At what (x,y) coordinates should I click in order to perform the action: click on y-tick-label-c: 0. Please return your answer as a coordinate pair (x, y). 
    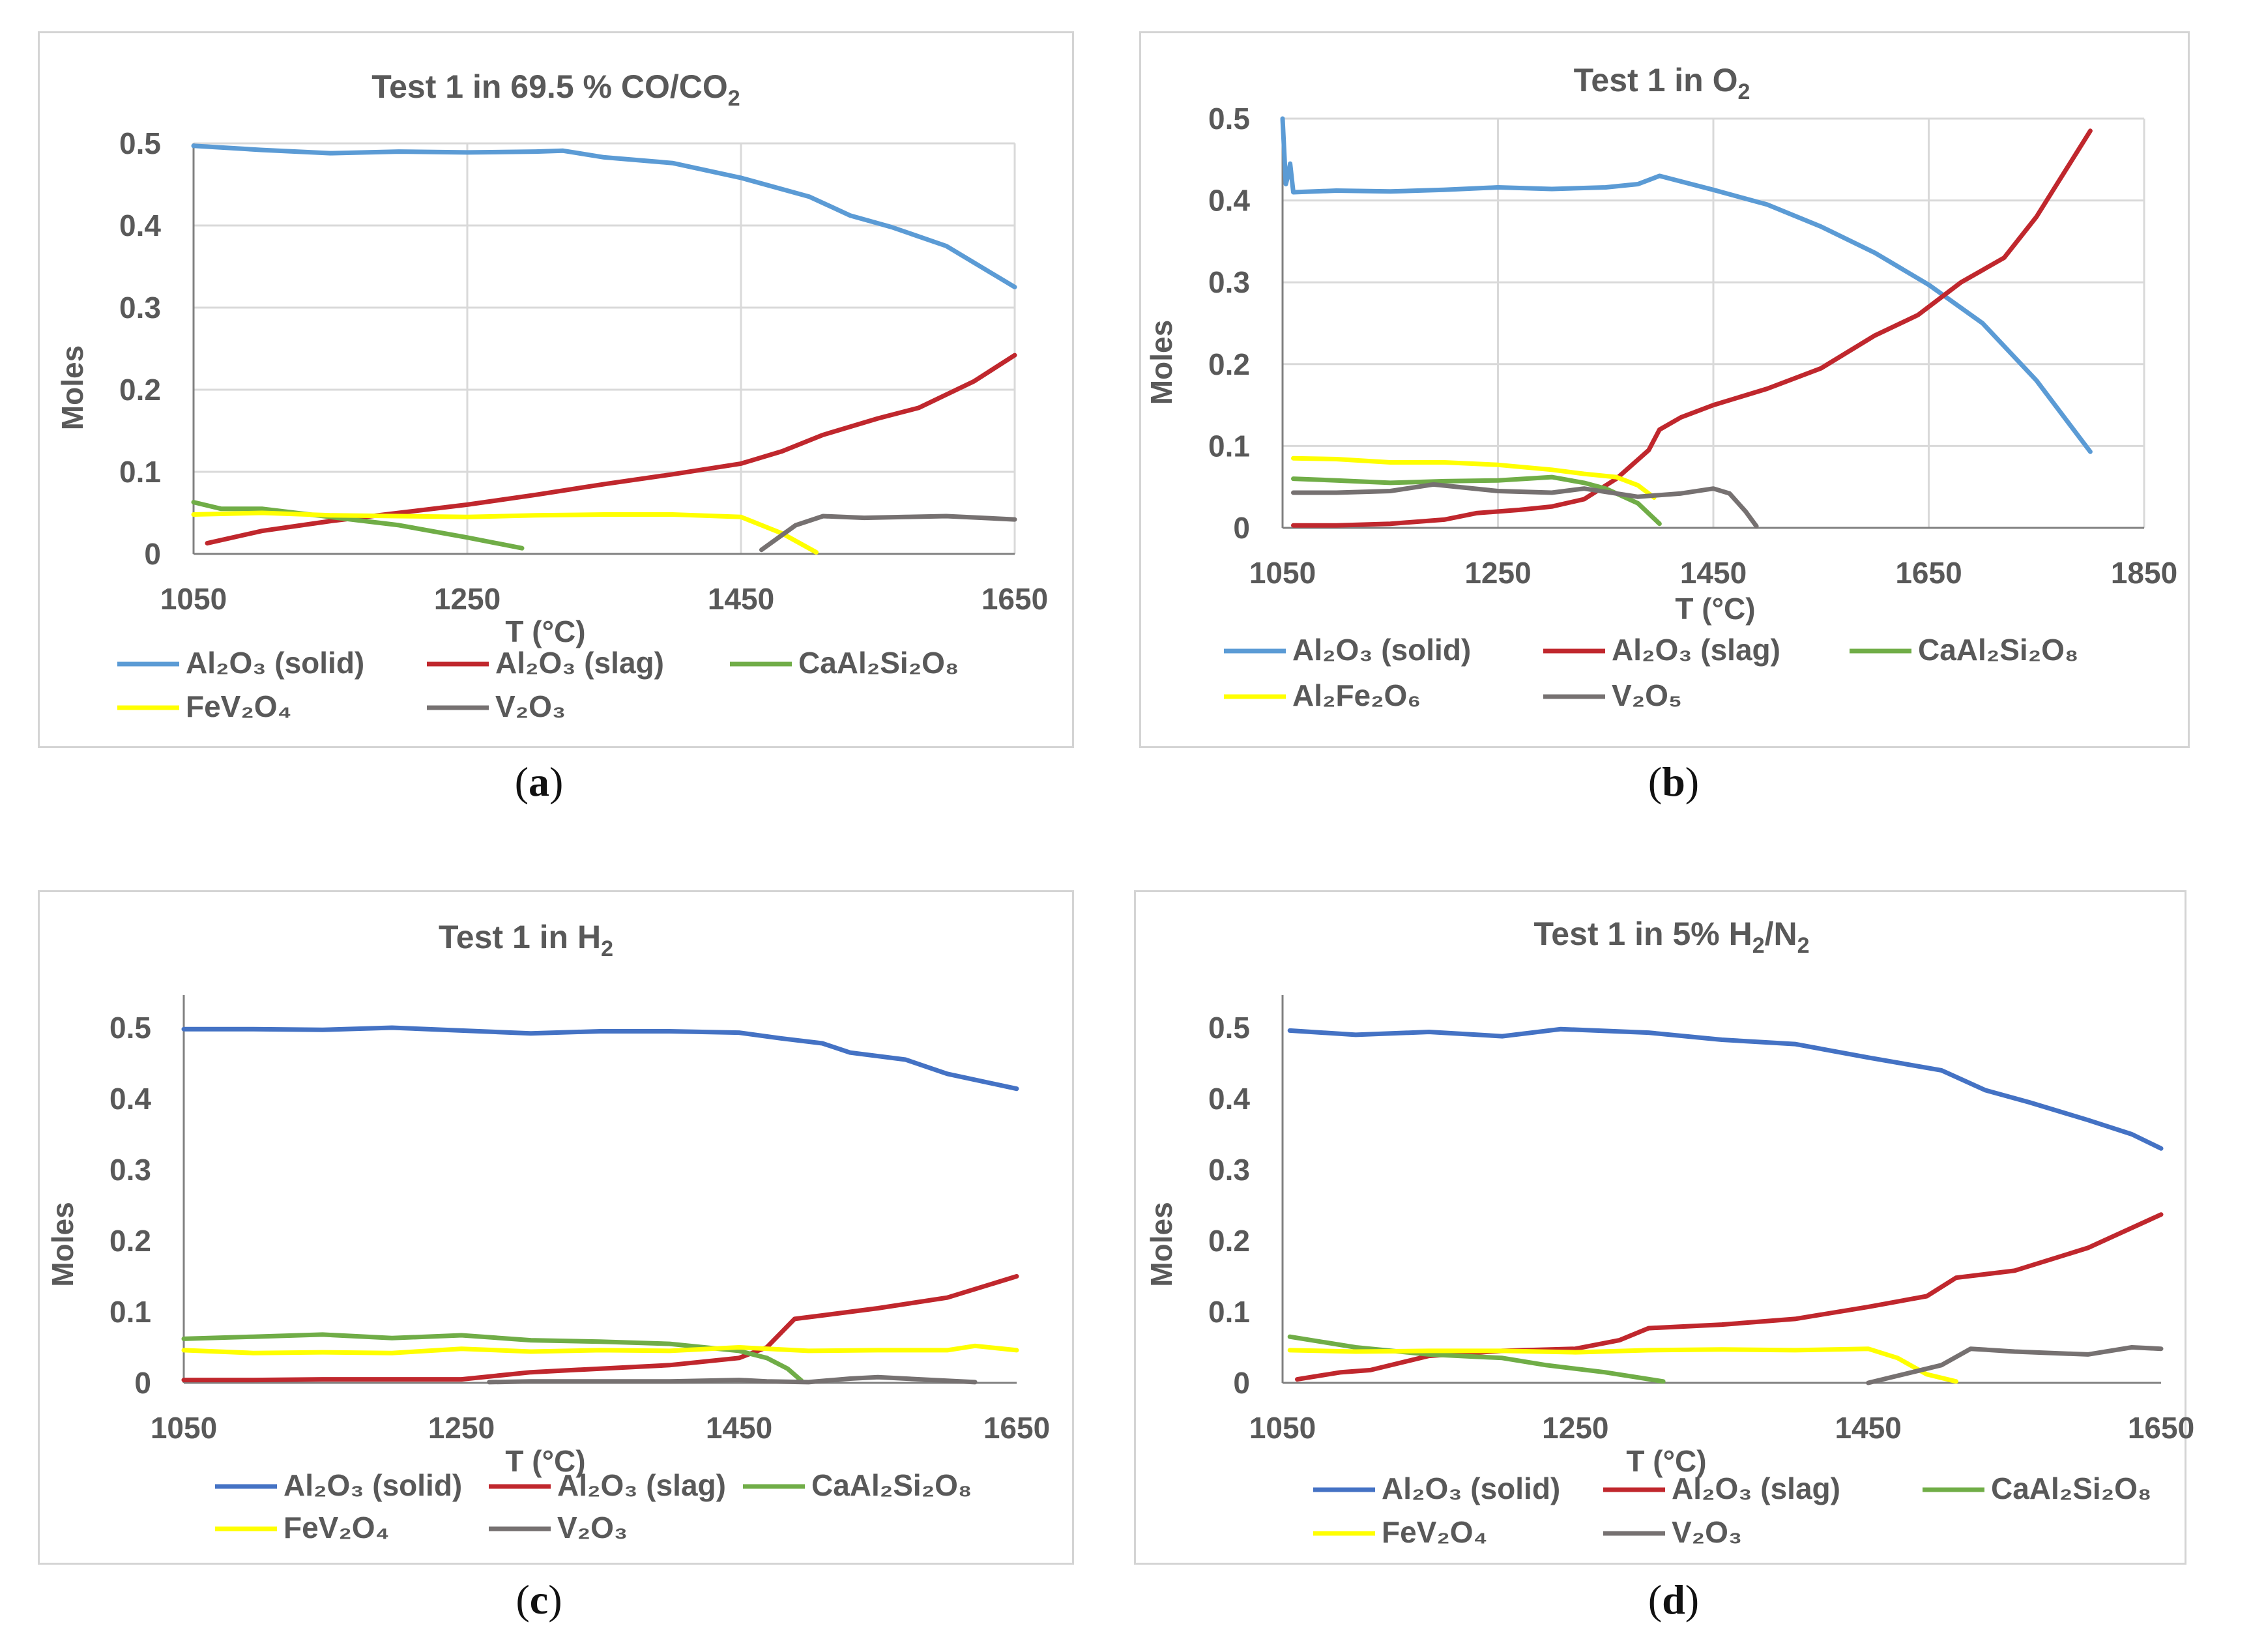
    Looking at the image, I should click on (142, 1383).